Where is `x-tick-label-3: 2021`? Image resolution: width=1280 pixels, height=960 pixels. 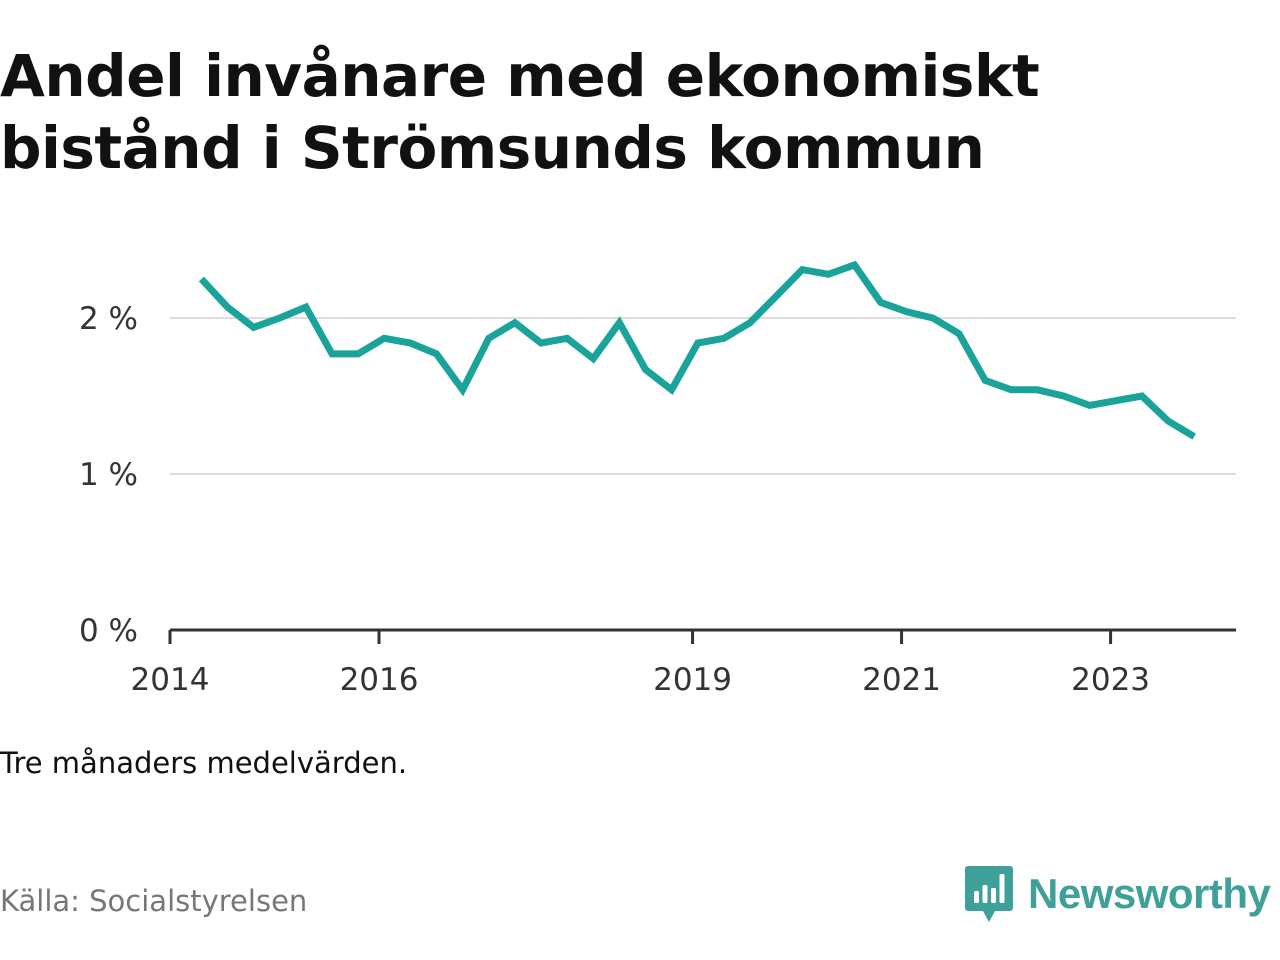
x-tick-label-3: 2021 is located at coordinates (901, 680).